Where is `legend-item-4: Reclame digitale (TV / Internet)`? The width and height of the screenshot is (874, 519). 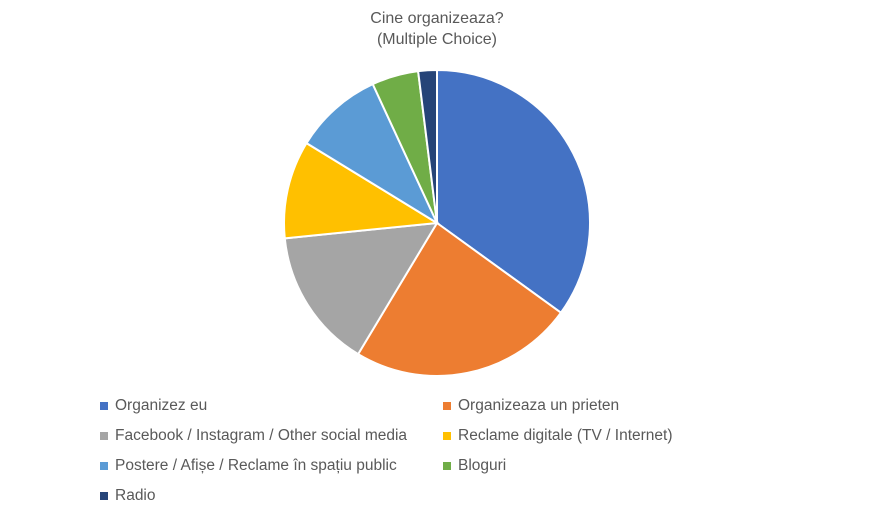
legend-item-4: Reclame digitale (TV / Internet) is located at coordinates (558, 436).